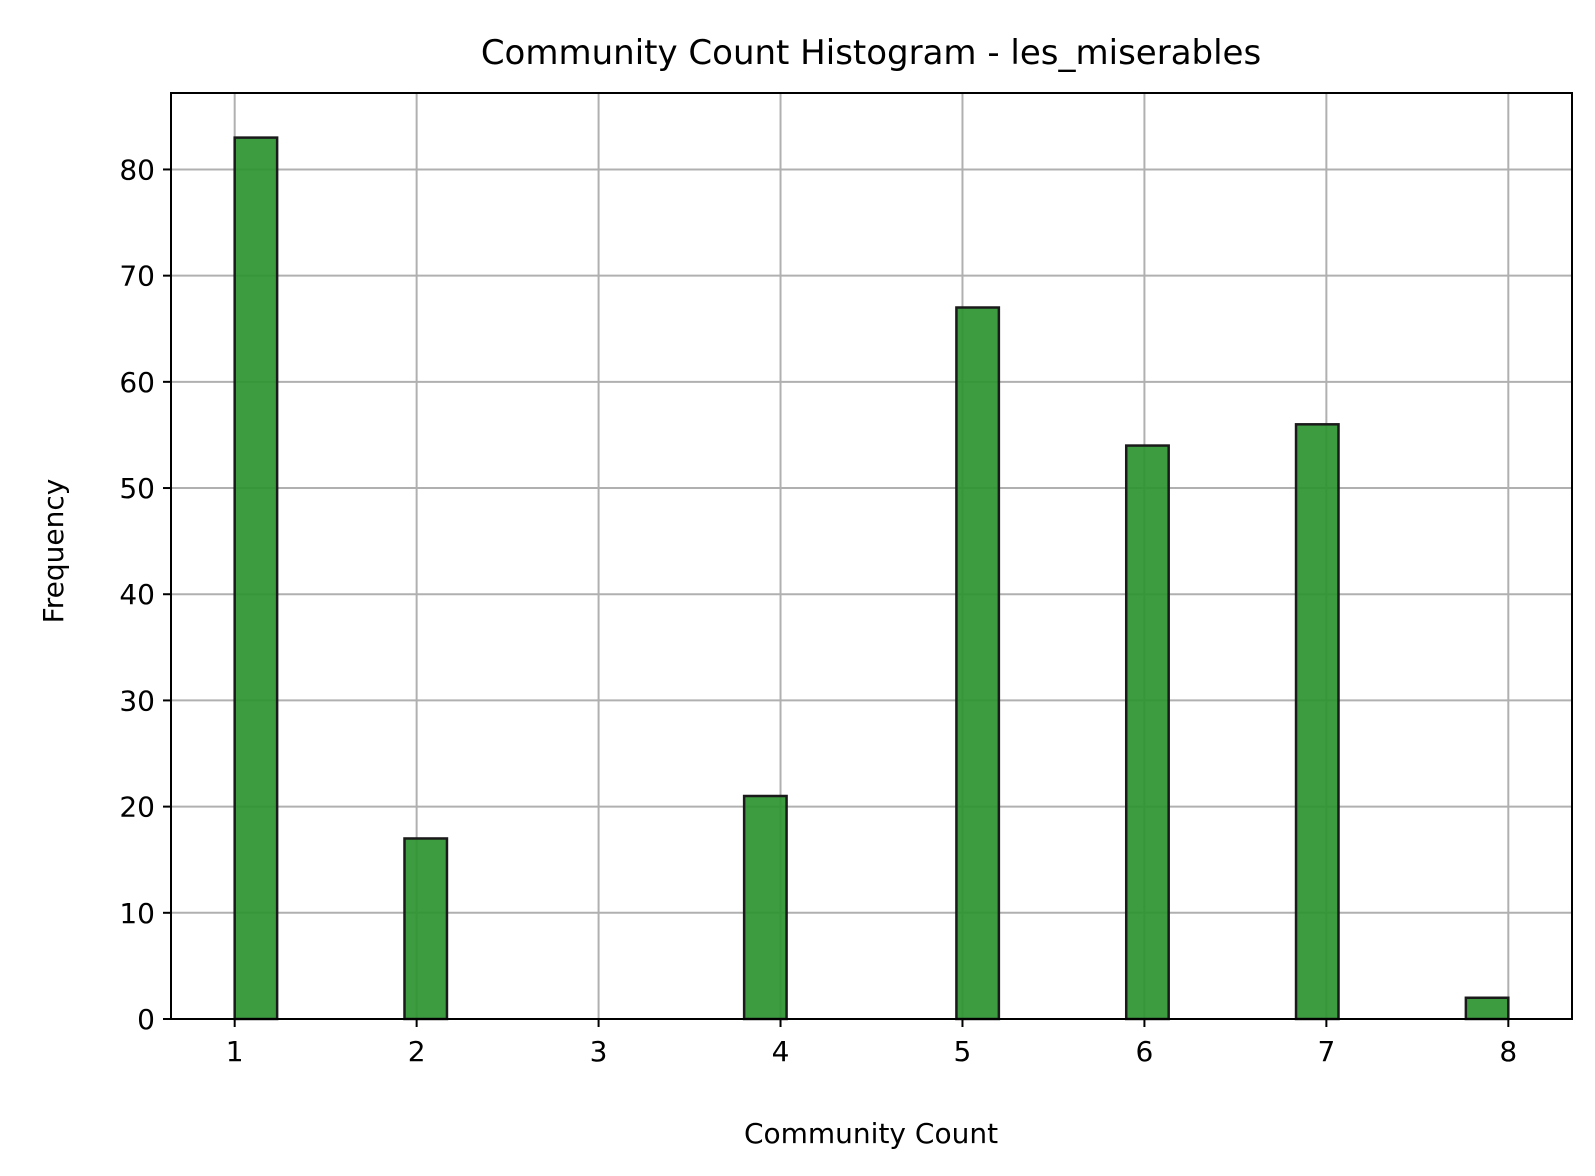  I want to click on y-axis-label: Frequency, so click(53, 551).